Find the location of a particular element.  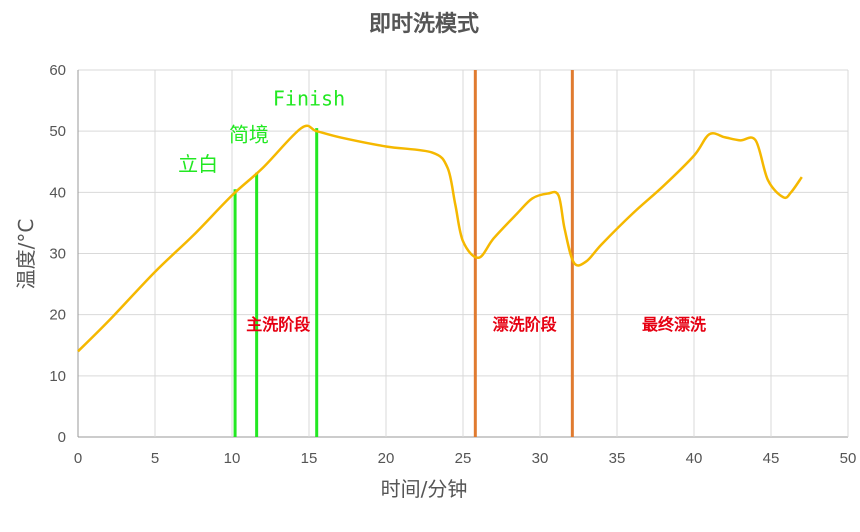

marker-label: 立白 is located at coordinates (198, 164).